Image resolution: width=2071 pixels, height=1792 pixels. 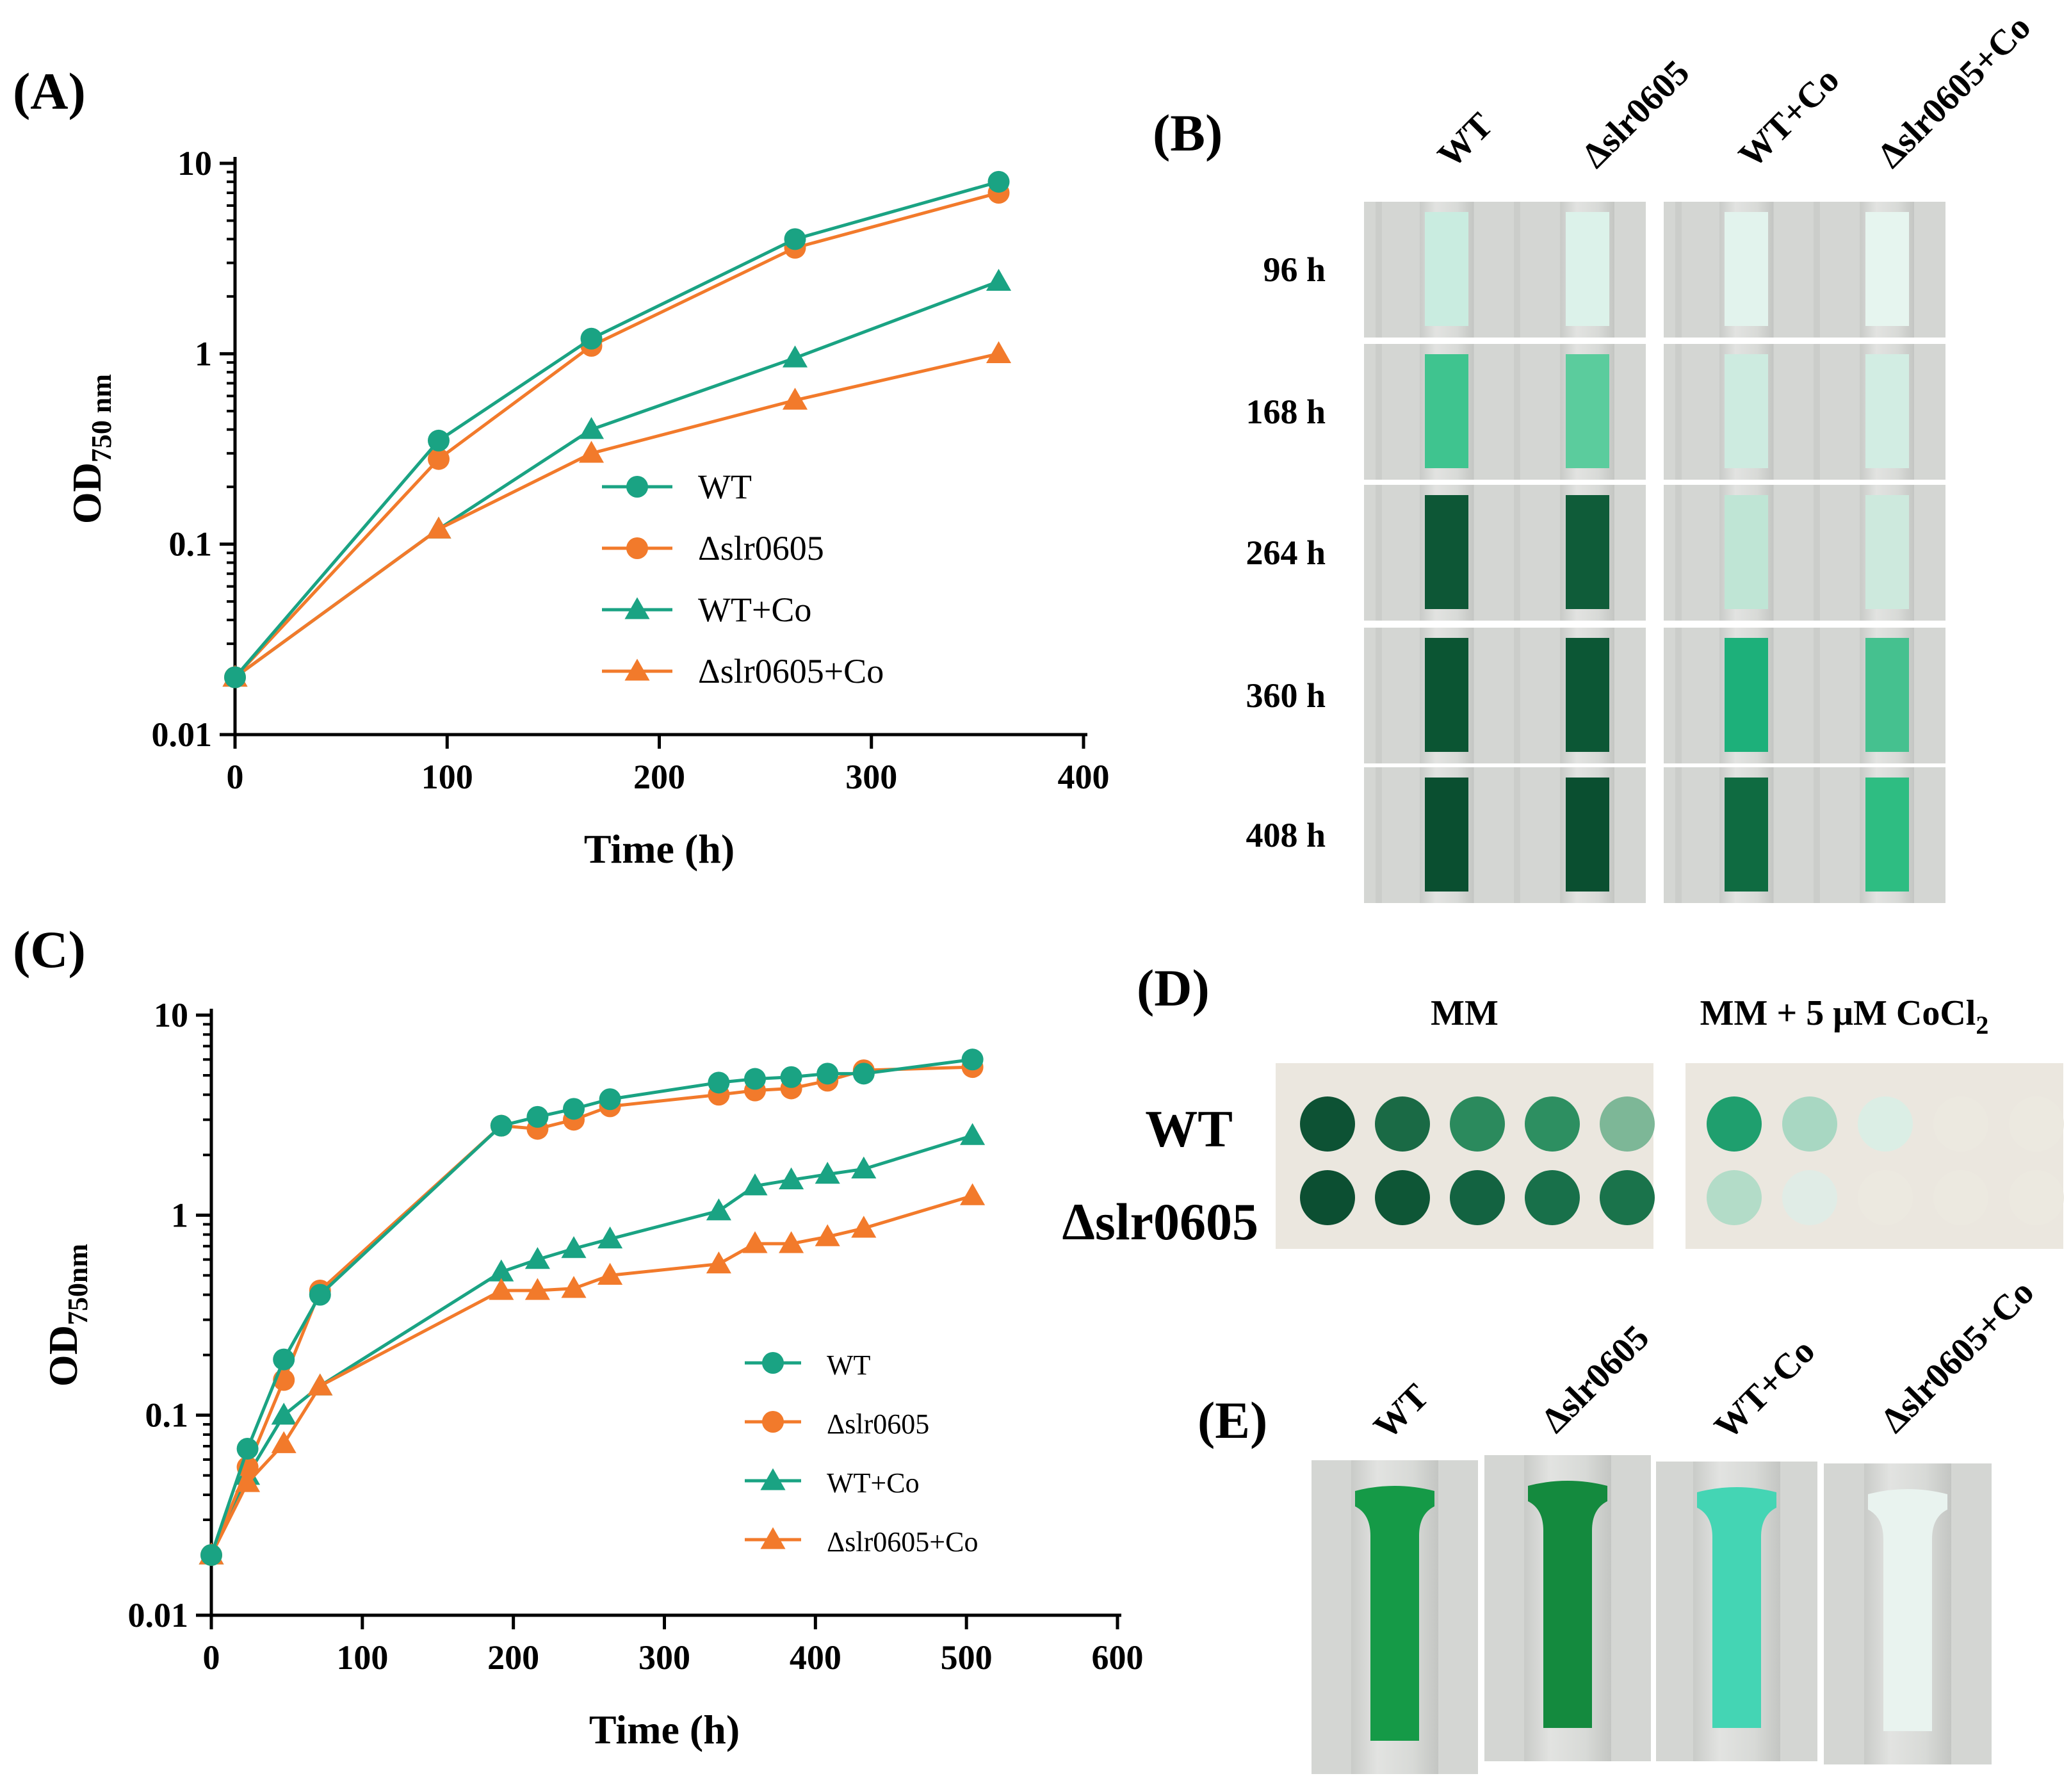 I want to click on flask-culture, so click(x=1736, y=1608).